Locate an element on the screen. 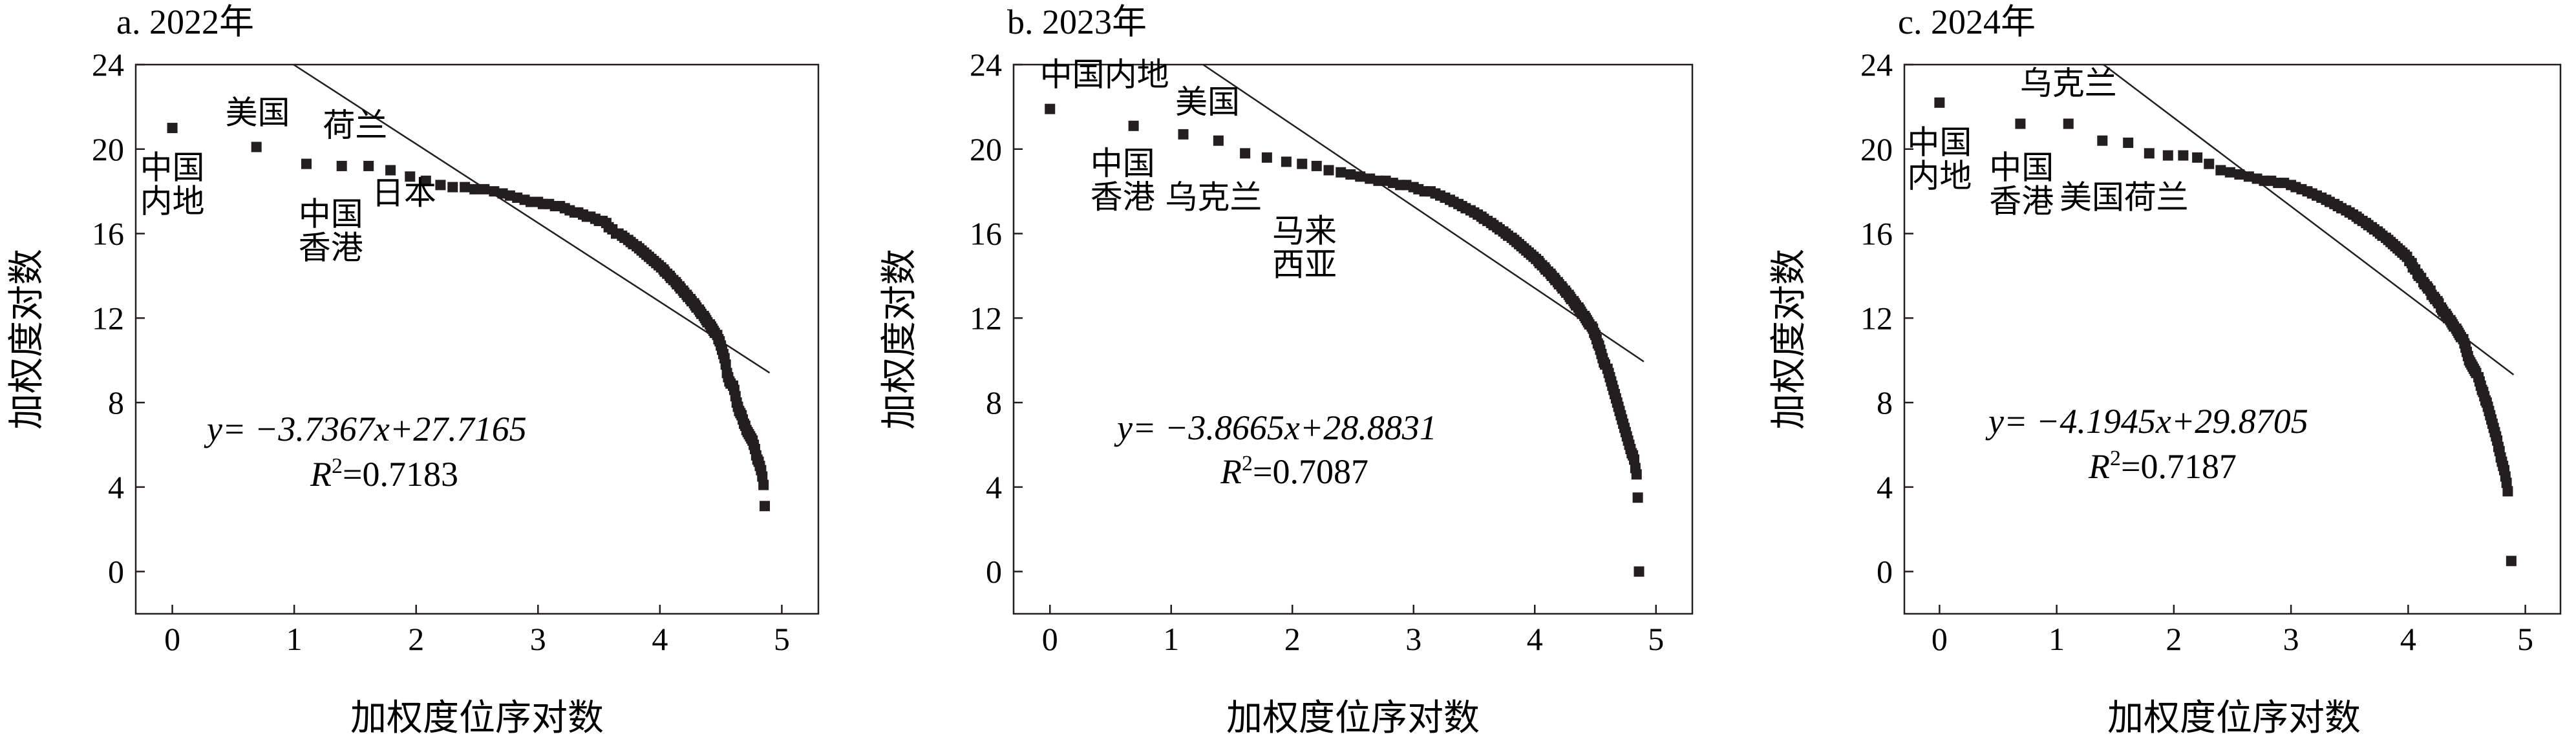 This screenshot has height=743, width=2576. annotation-label: 美国 is located at coordinates (2092, 197).